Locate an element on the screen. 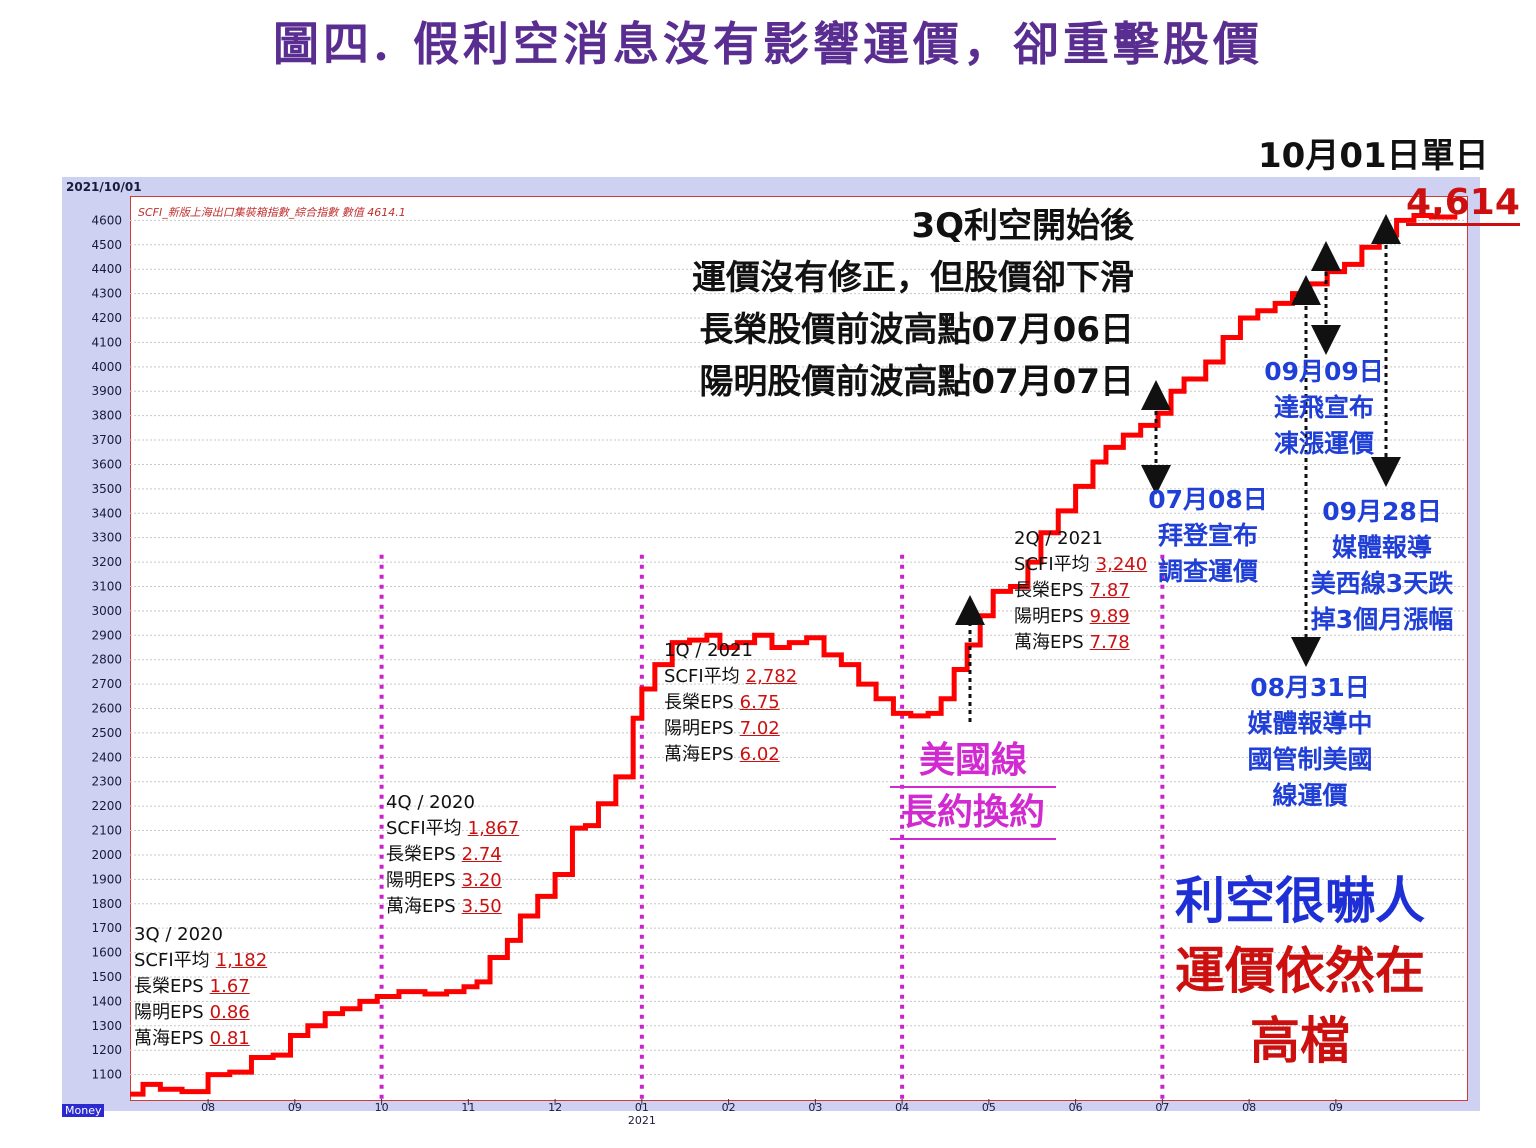 The width and height of the screenshot is (1536, 1148). quarter-row: 萬海EPS 6.02 is located at coordinates (730, 755).